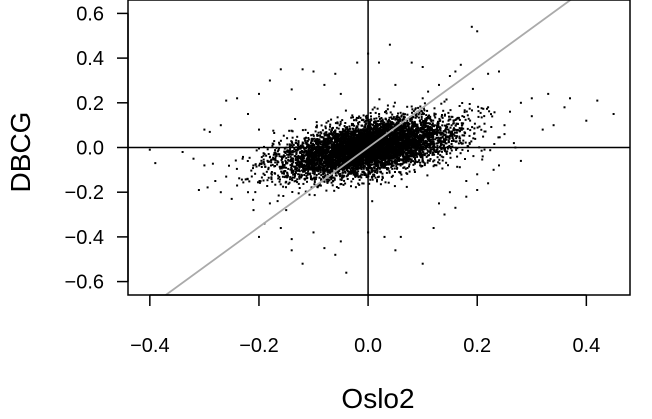  What do you see at coordinates (360, 145) in the screenshot?
I see `point-cloud` at bounding box center [360, 145].